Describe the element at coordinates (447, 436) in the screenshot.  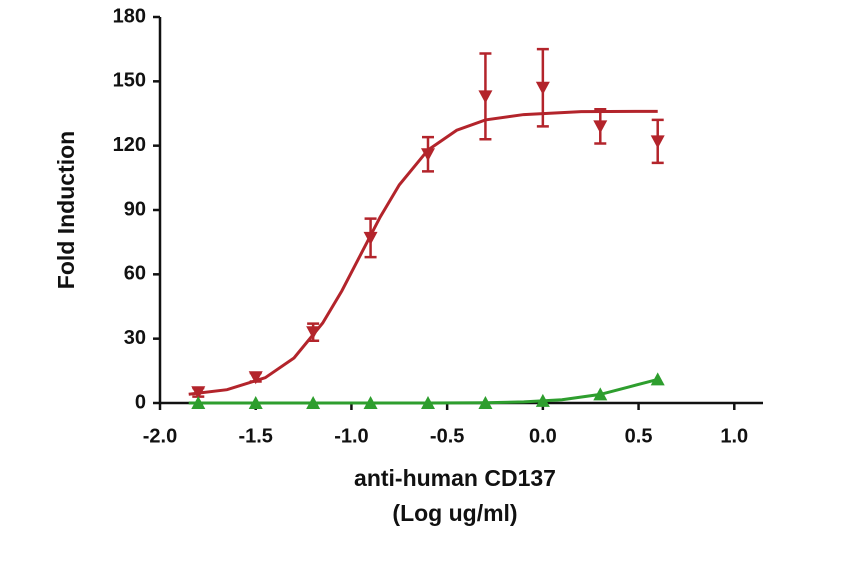
I see `x-tick-label: -0.5` at that location.